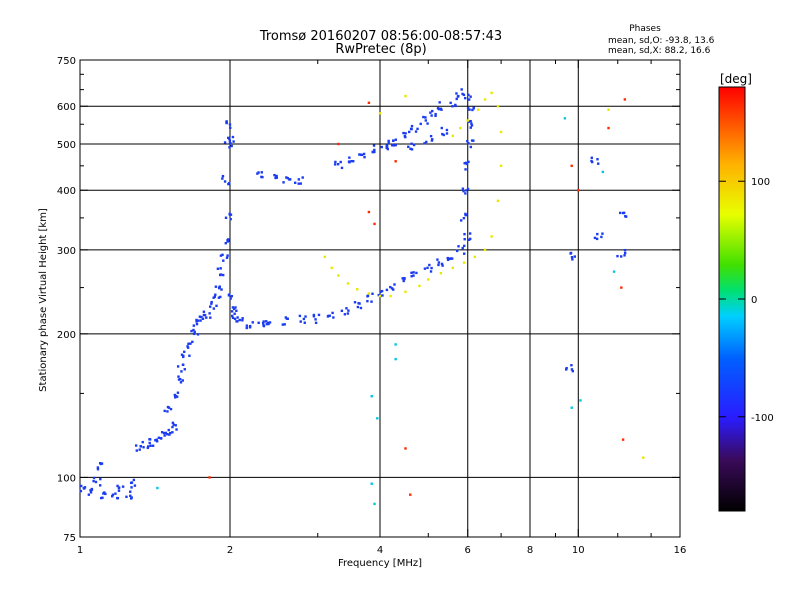  I want to click on x-tick-labels: 1 2 4 6 8 10 16, so click(382, 550).